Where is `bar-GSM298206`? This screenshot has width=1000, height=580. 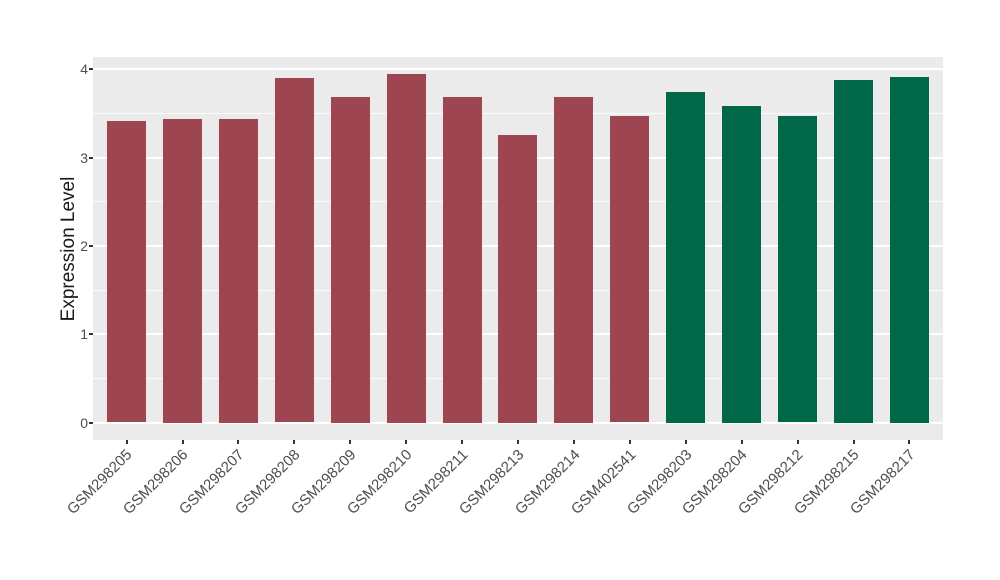 bar-GSM298206 is located at coordinates (182, 270).